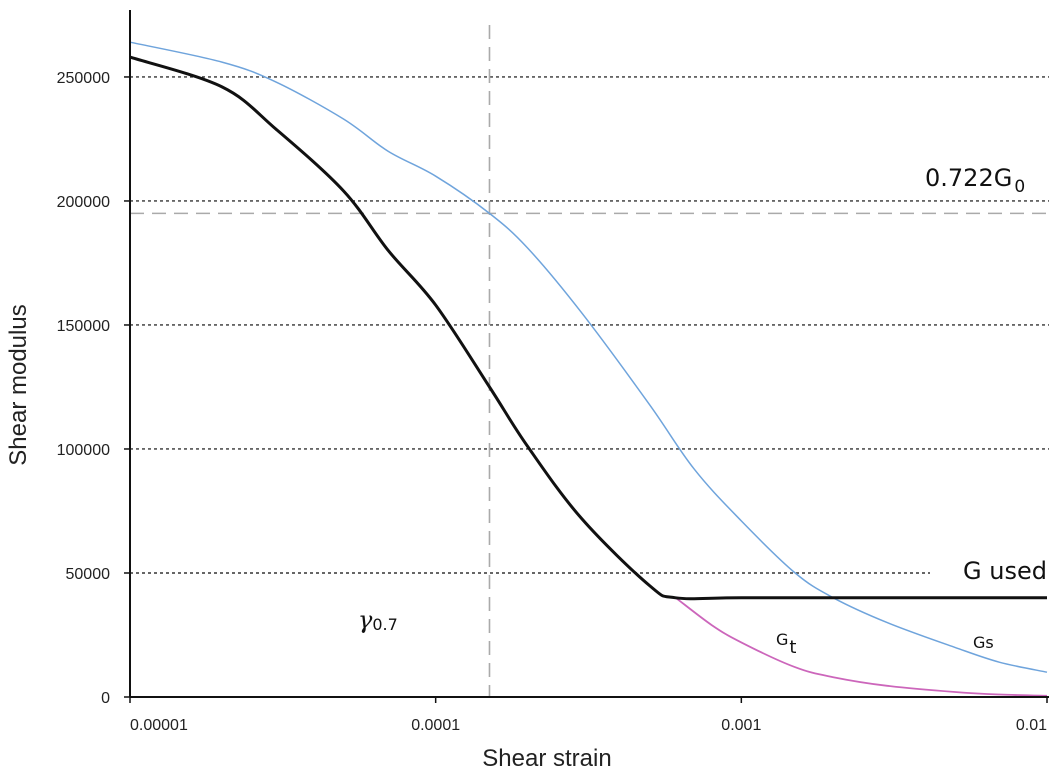 The image size is (1049, 782). Describe the element at coordinates (792, 647) in the screenshot. I see `annotation-gt-sub: t` at that location.